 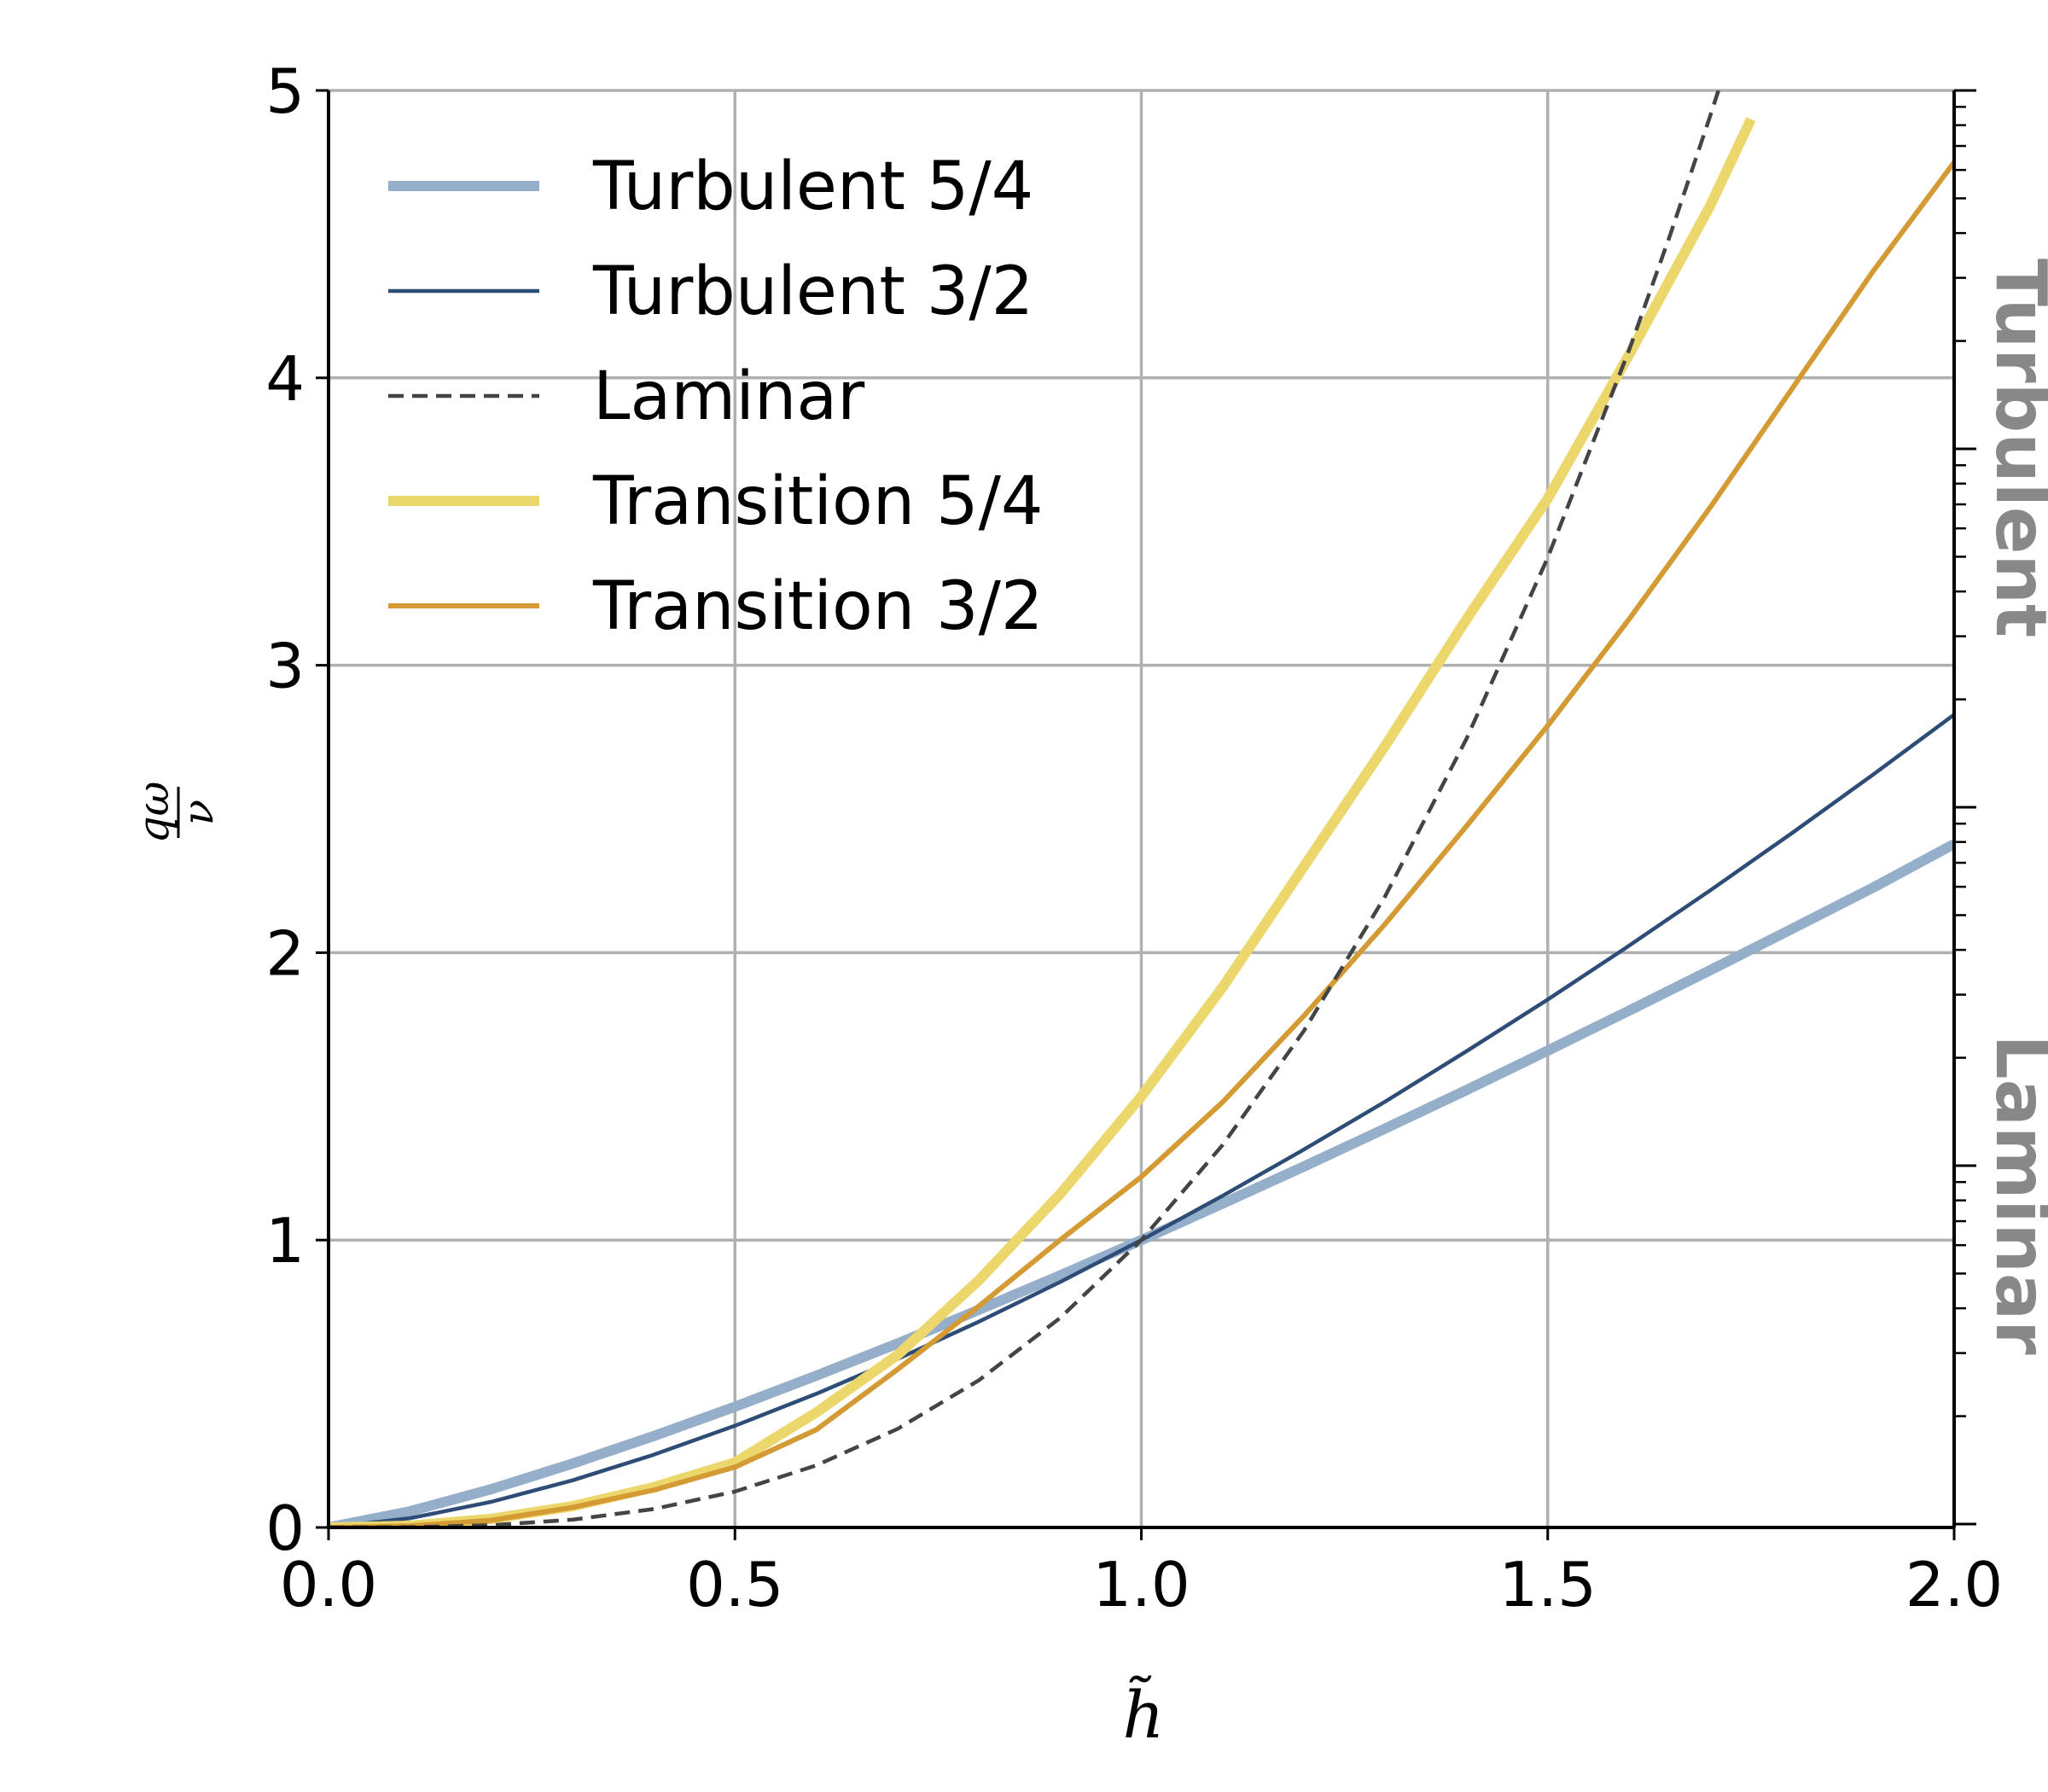 What do you see at coordinates (198, 812) in the screenshot?
I see `y-axis-label-denominator: ν` at bounding box center [198, 812].